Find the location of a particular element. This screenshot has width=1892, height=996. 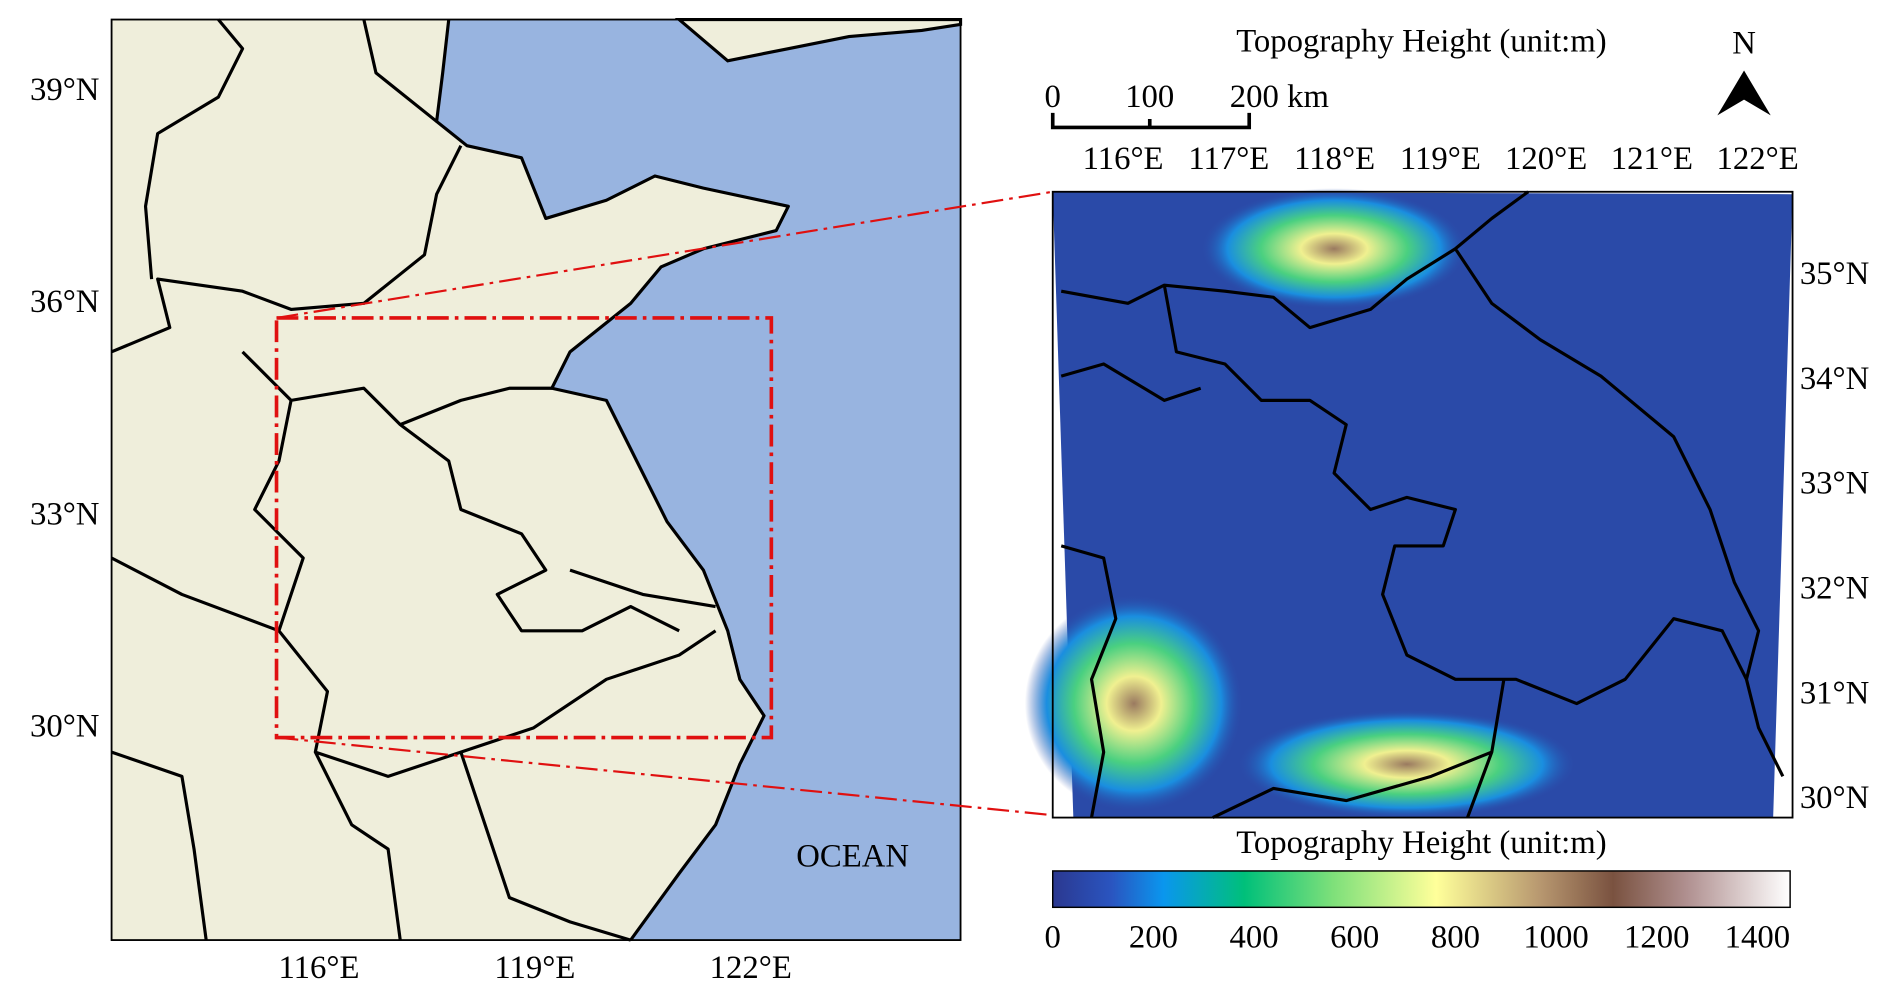

colorbar-title: Topography Height (unit:m) is located at coordinates (1421, 843).